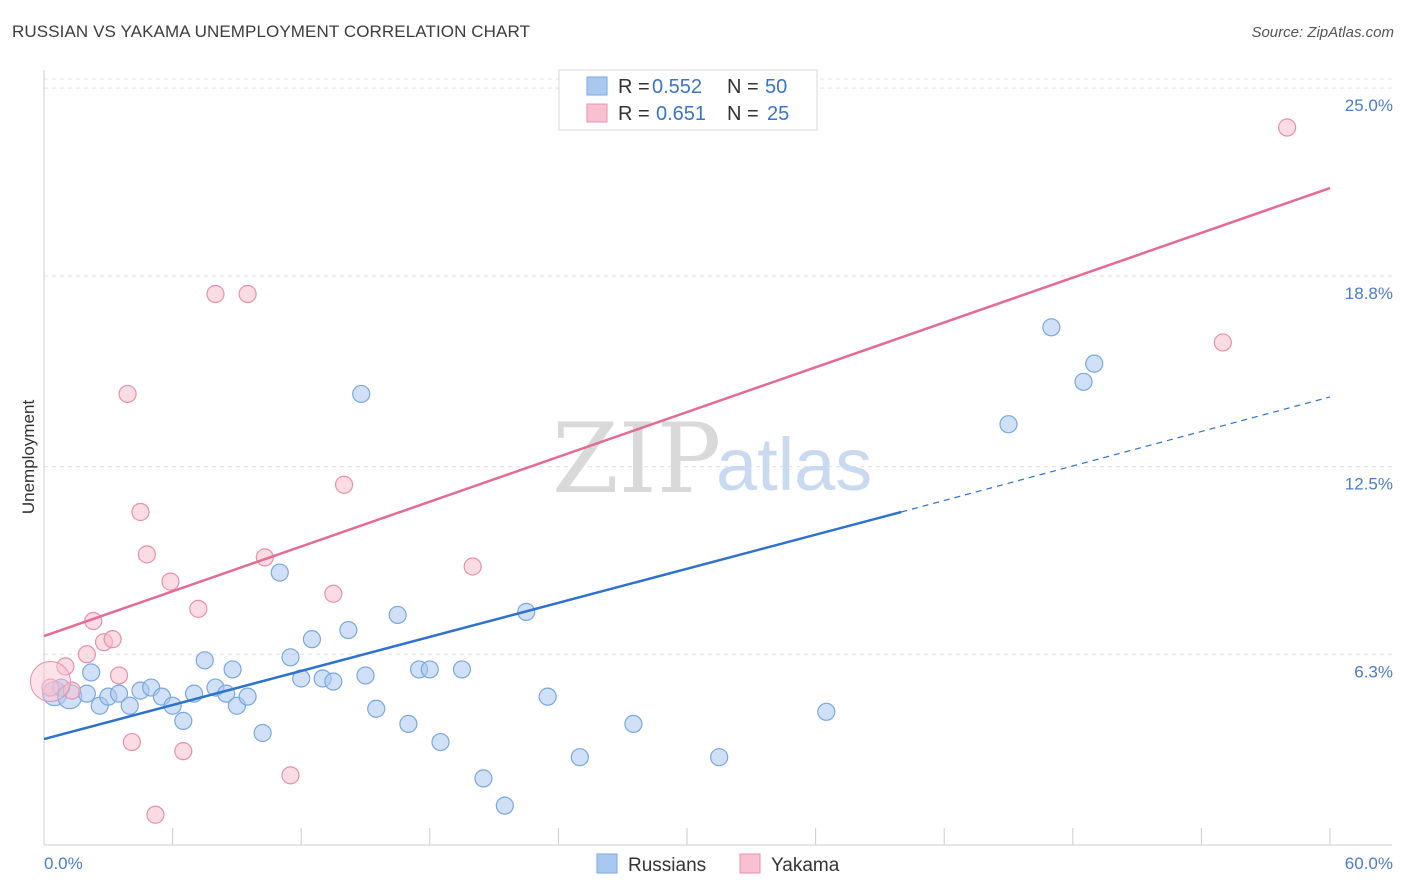 This screenshot has width=1406, height=892. Describe the element at coordinates (743, 87) in the screenshot. I see `legend-n-label-1: N =` at that location.